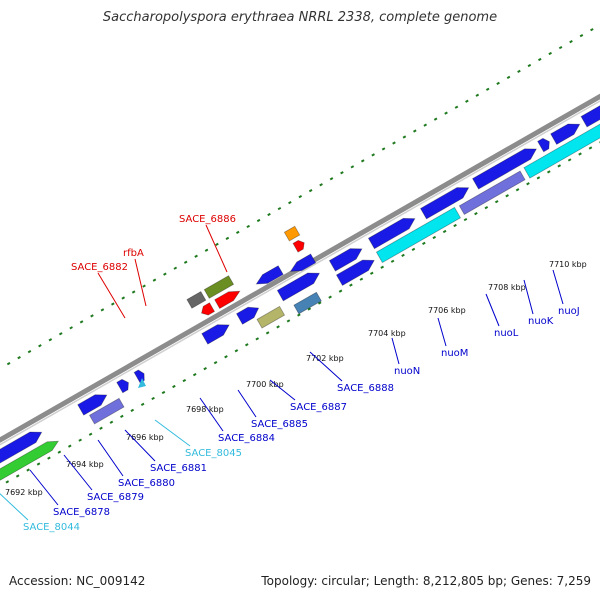 This screenshot has width=600, height=600. What do you see at coordinates (145, 437) in the screenshot?
I see `tick-label: 7696 kbp` at bounding box center [145, 437].